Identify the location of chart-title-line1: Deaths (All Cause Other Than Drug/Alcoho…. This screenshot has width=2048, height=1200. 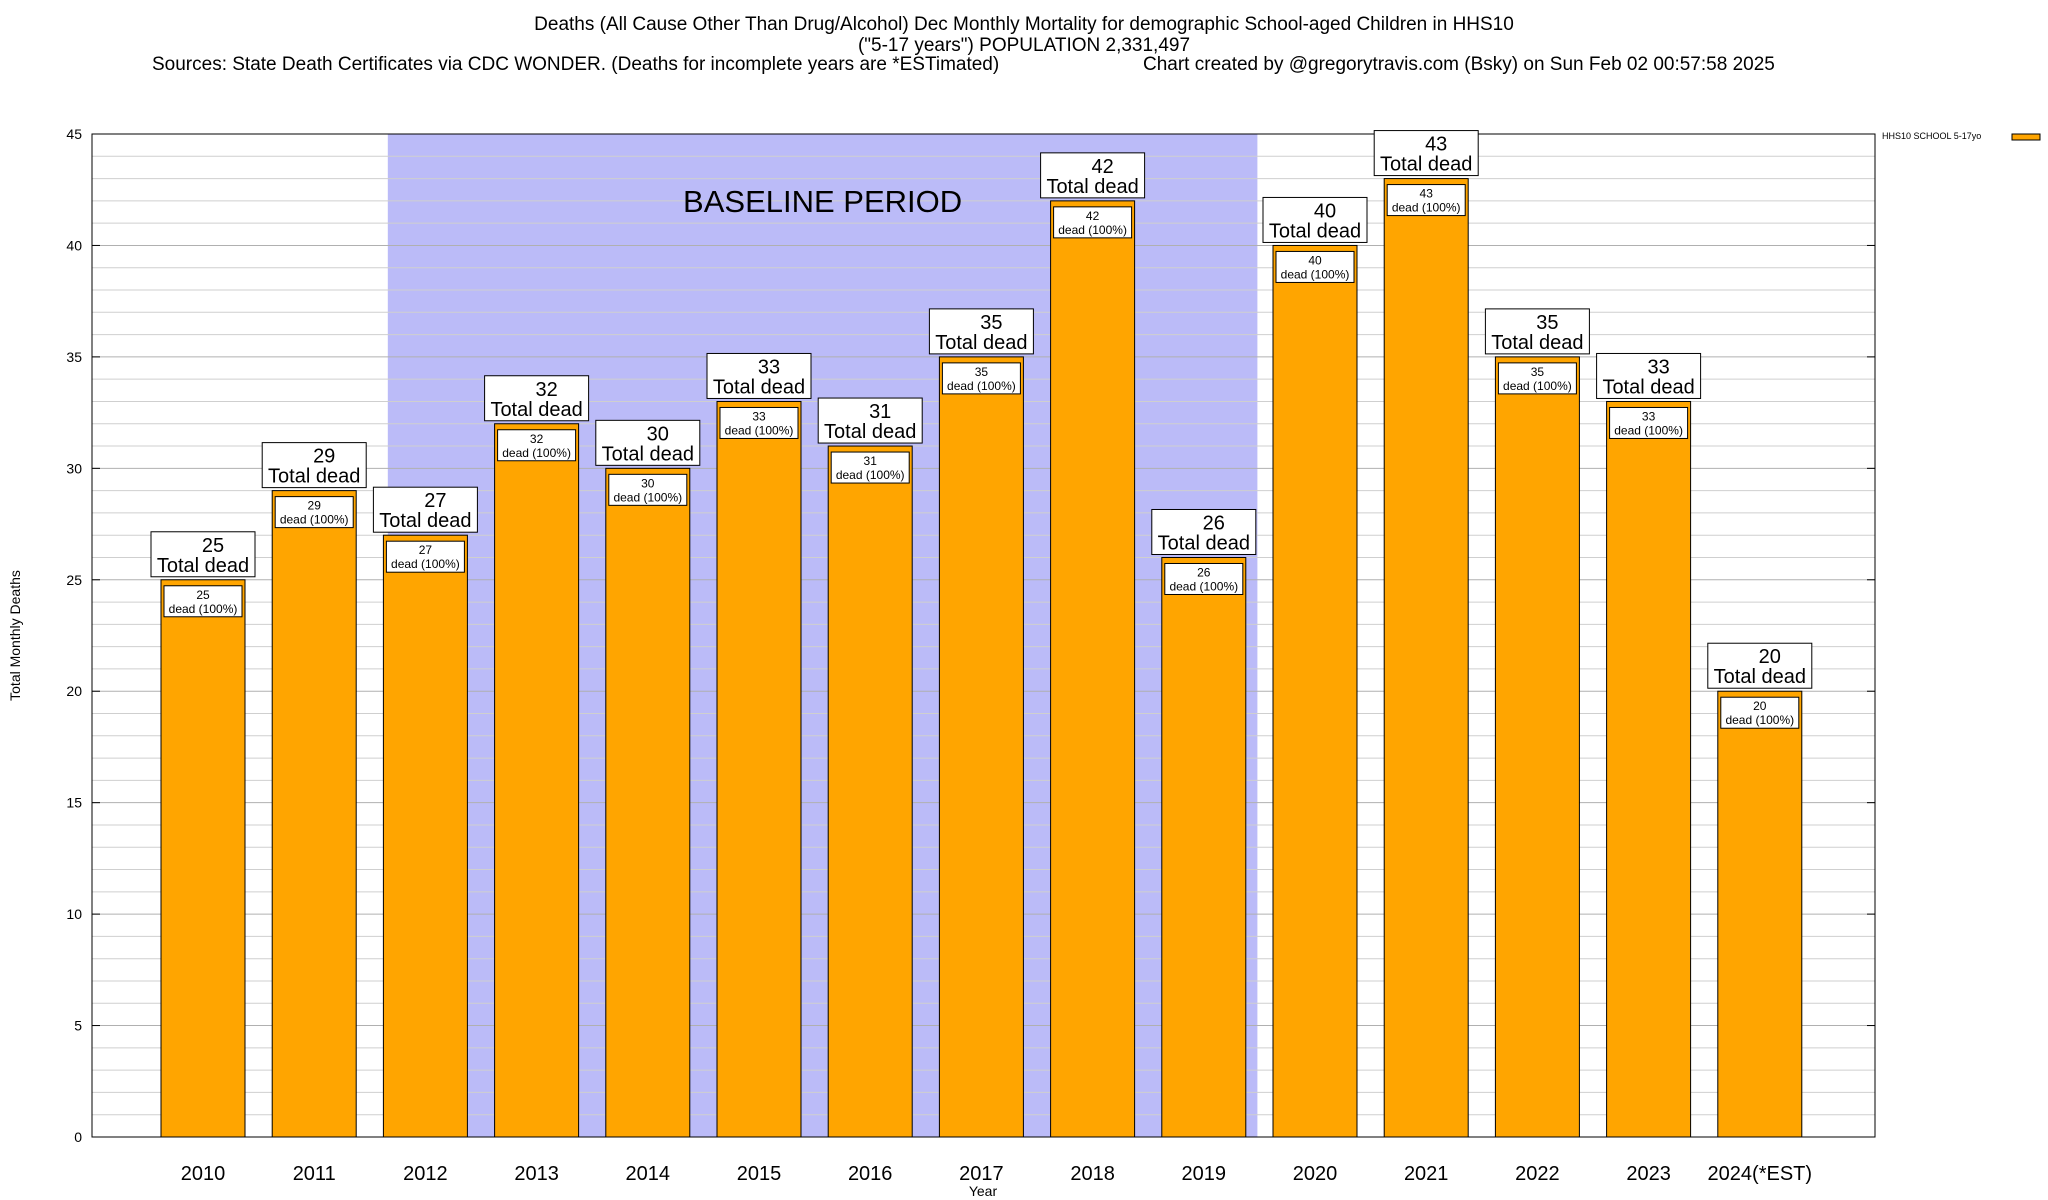
(1024, 24).